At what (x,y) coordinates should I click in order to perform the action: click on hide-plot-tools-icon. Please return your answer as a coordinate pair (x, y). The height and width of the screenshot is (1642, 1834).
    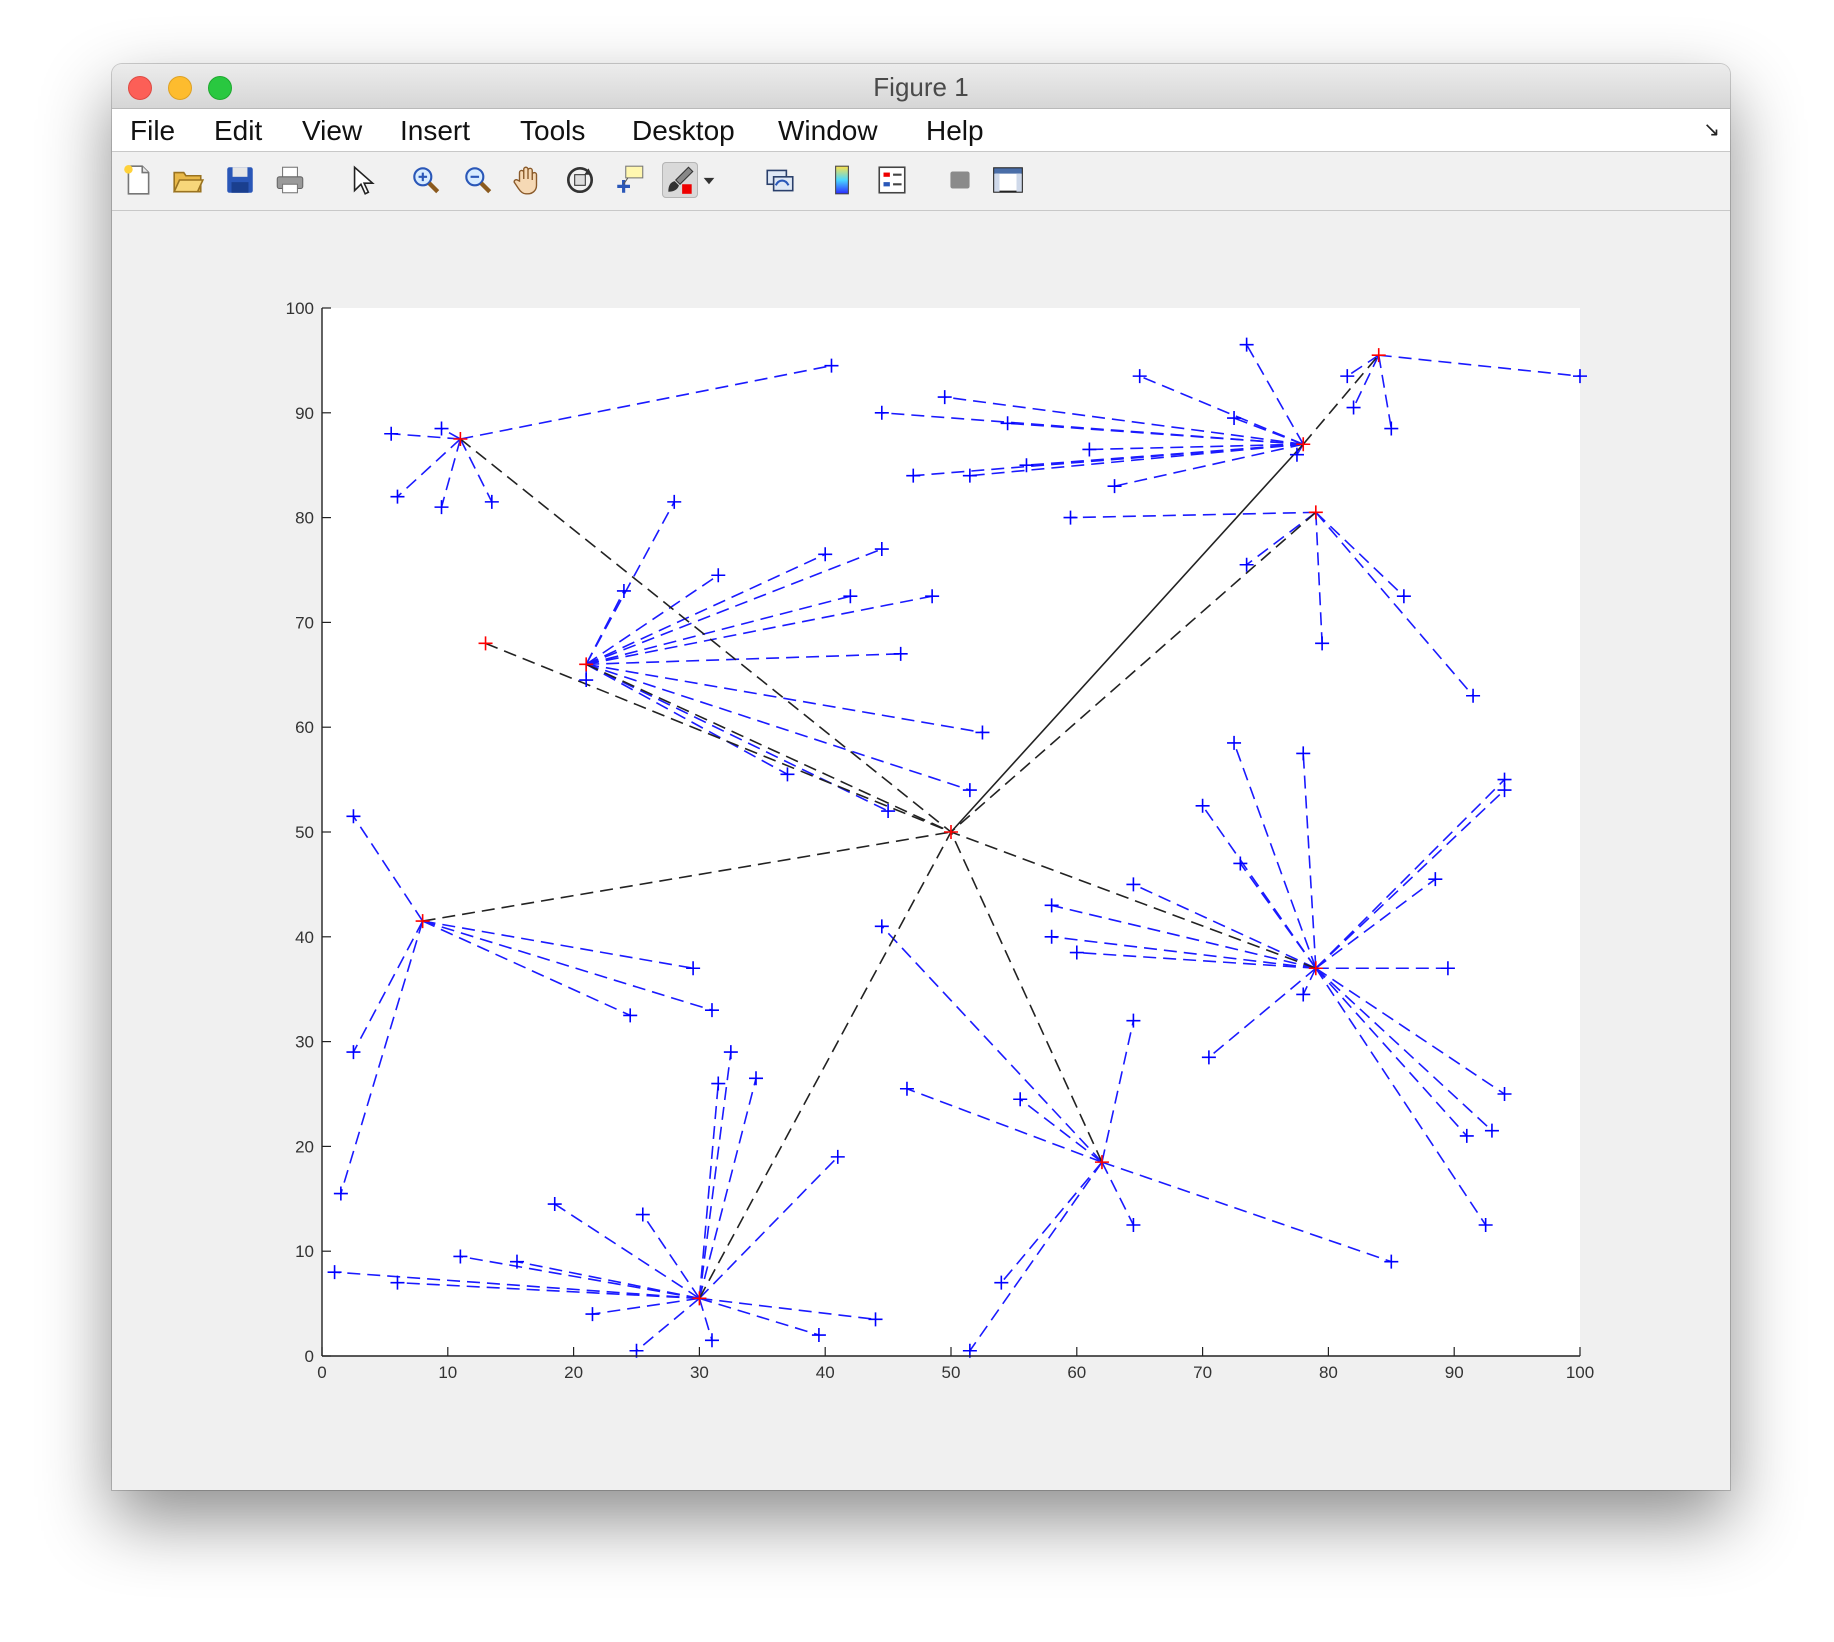
    Looking at the image, I should click on (960, 180).